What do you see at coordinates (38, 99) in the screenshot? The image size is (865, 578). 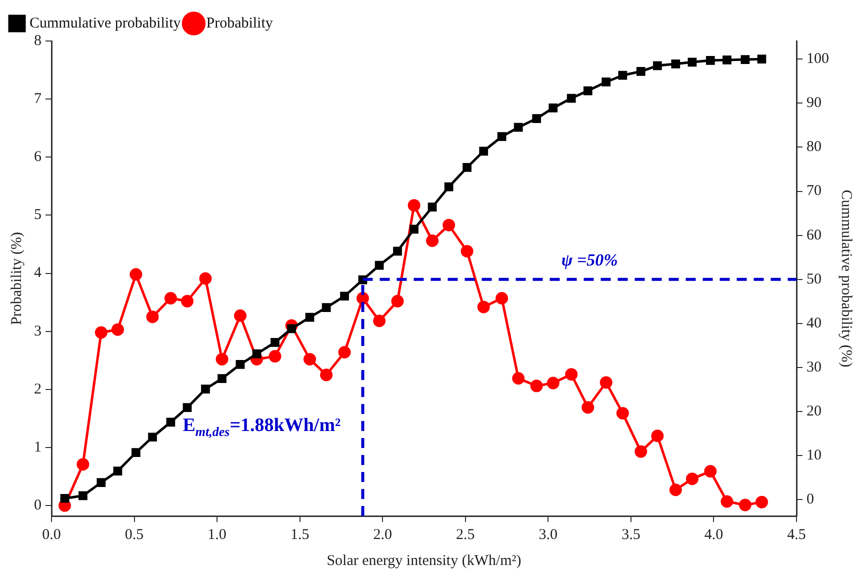 I see `y-tick-label: 7` at bounding box center [38, 99].